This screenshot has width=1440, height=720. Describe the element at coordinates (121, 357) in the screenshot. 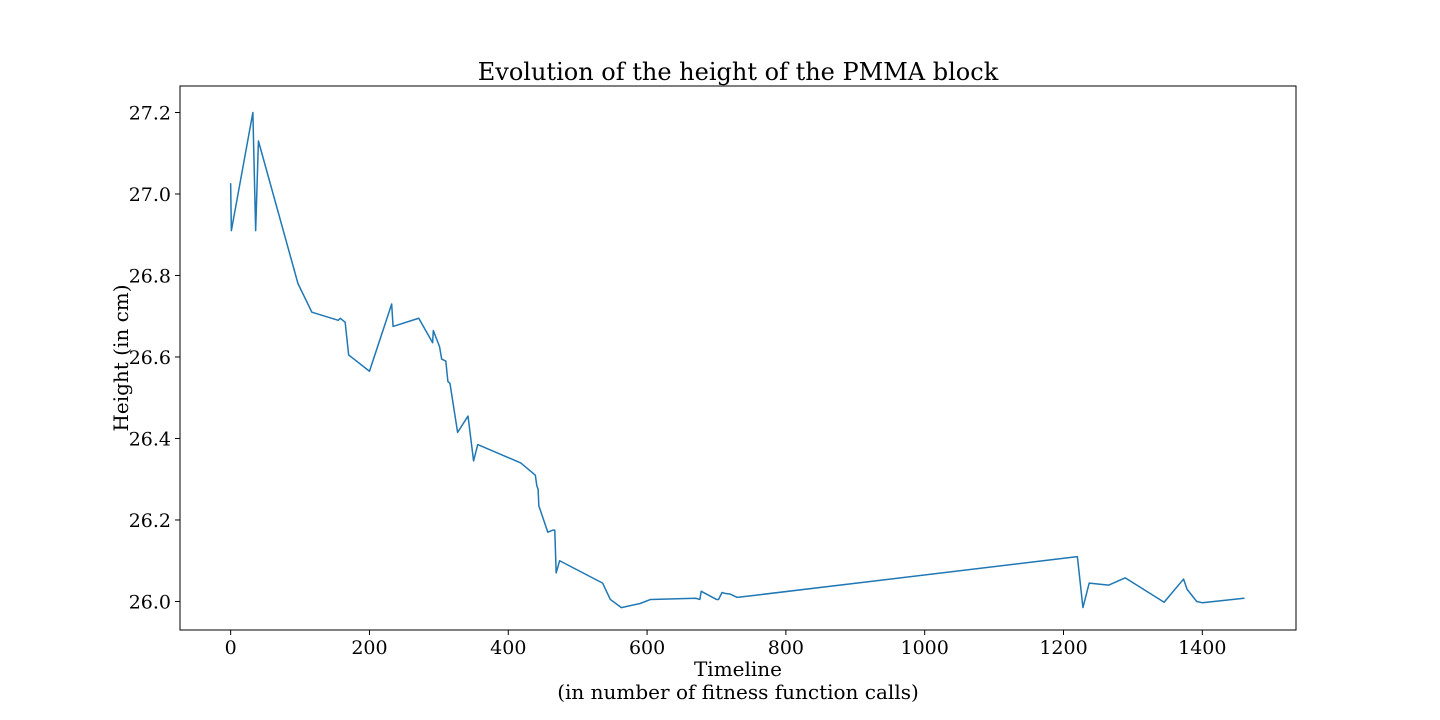

I see `y-axis-label: Height (in cm)` at that location.